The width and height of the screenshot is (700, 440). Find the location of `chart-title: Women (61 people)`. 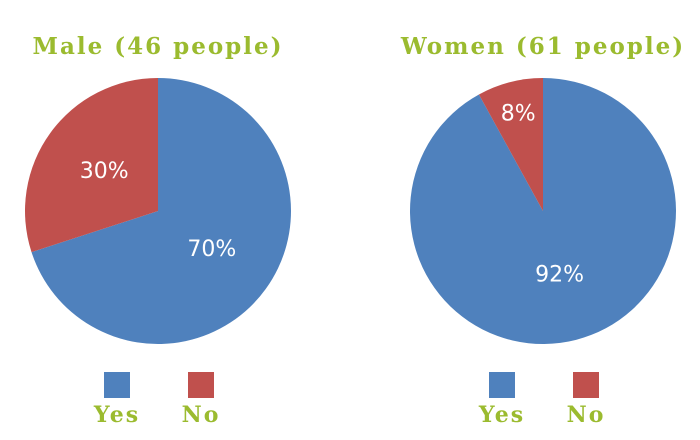

chart-title: Women (61 people) is located at coordinates (542, 46).